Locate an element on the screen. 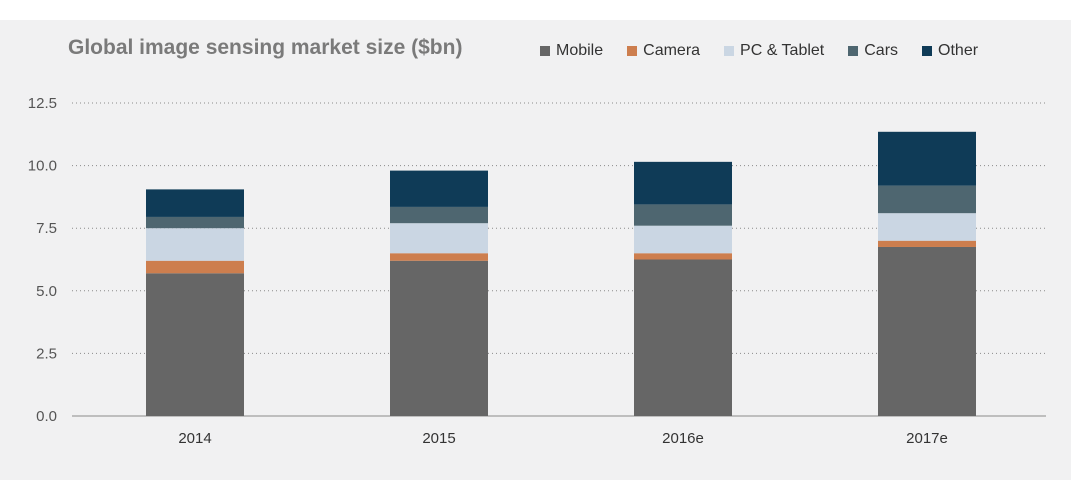 The width and height of the screenshot is (1071, 498). x-tick-label: 2017e is located at coordinates (927, 438).